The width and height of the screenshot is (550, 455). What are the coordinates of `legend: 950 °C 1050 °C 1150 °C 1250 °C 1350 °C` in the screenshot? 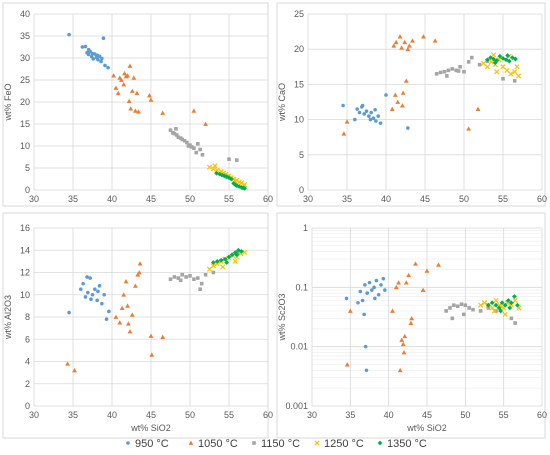 It's located at (276, 444).